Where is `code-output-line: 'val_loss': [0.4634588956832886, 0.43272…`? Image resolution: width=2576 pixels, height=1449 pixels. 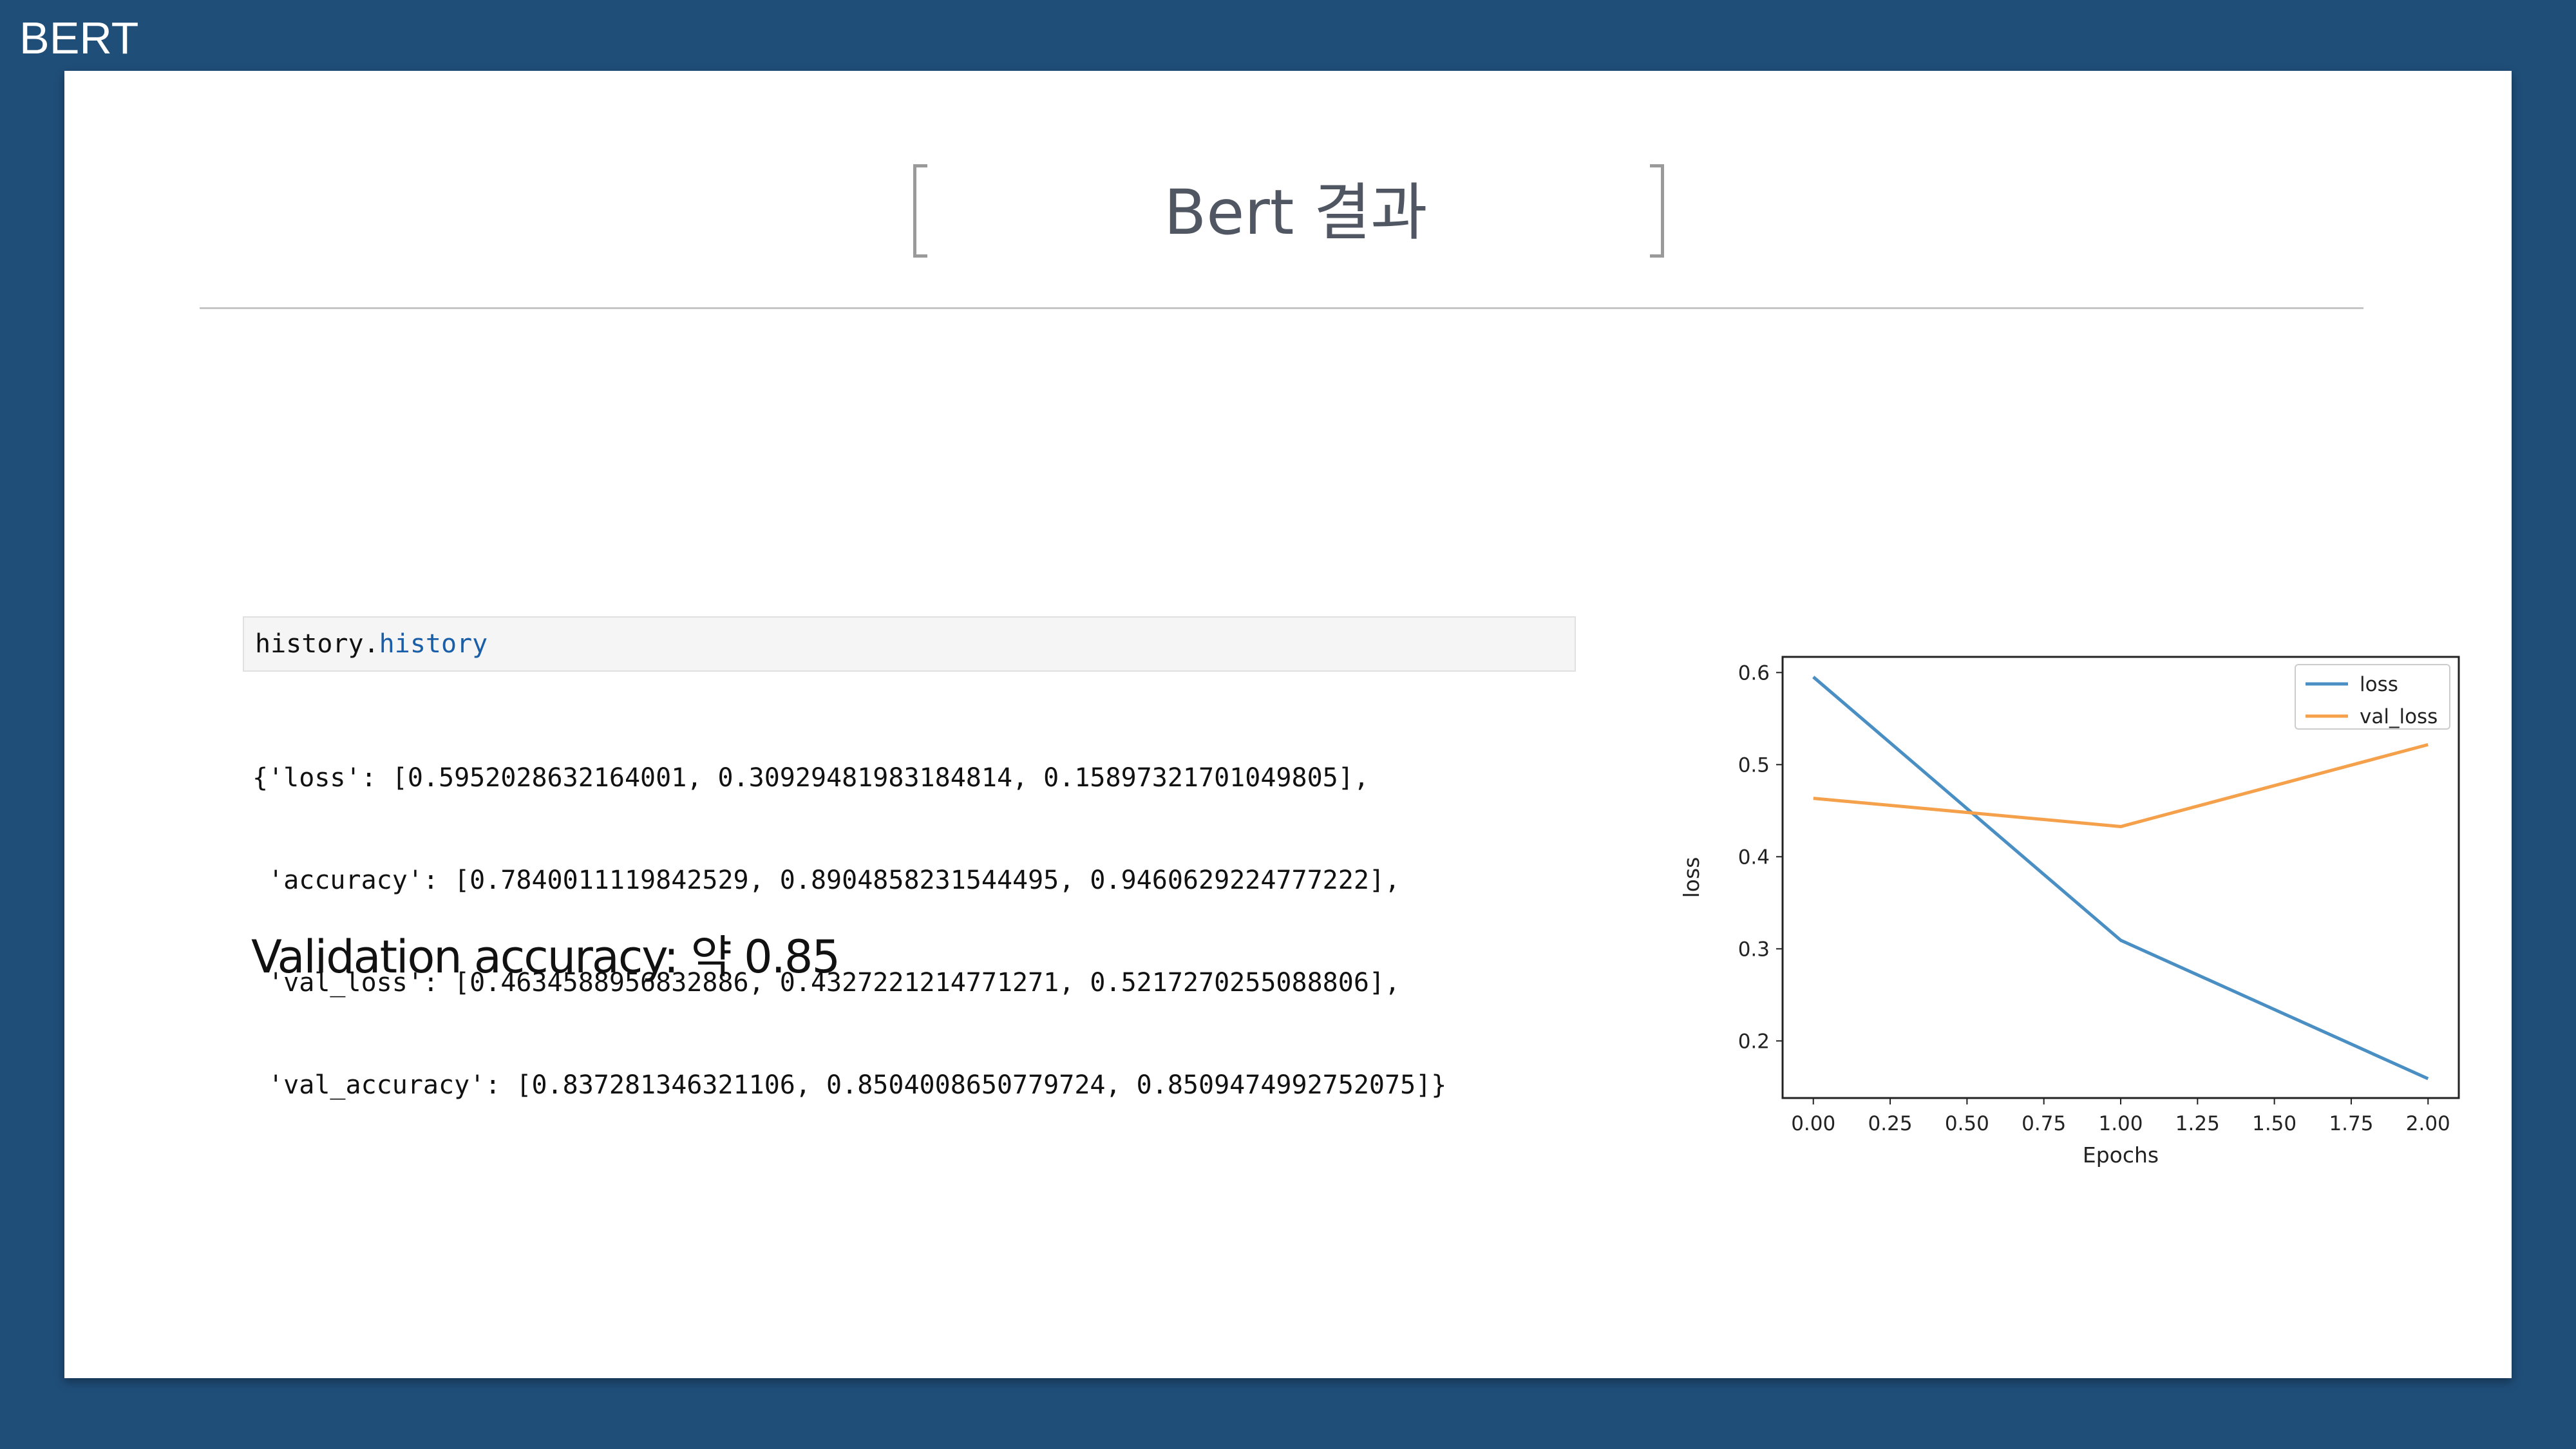 code-output-line: 'val_loss': [0.4634588956832886, 0.43272… is located at coordinates (826, 983).